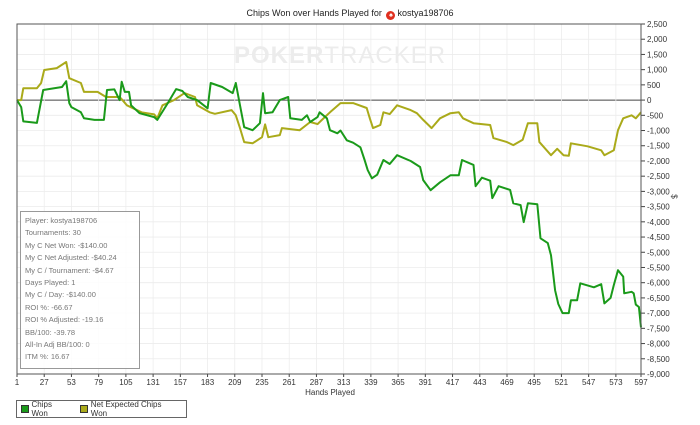 The width and height of the screenshot is (700, 425). Describe the element at coordinates (66, 245) in the screenshot. I see `stat-net-won: My C Net Won: -$140.00` at that location.